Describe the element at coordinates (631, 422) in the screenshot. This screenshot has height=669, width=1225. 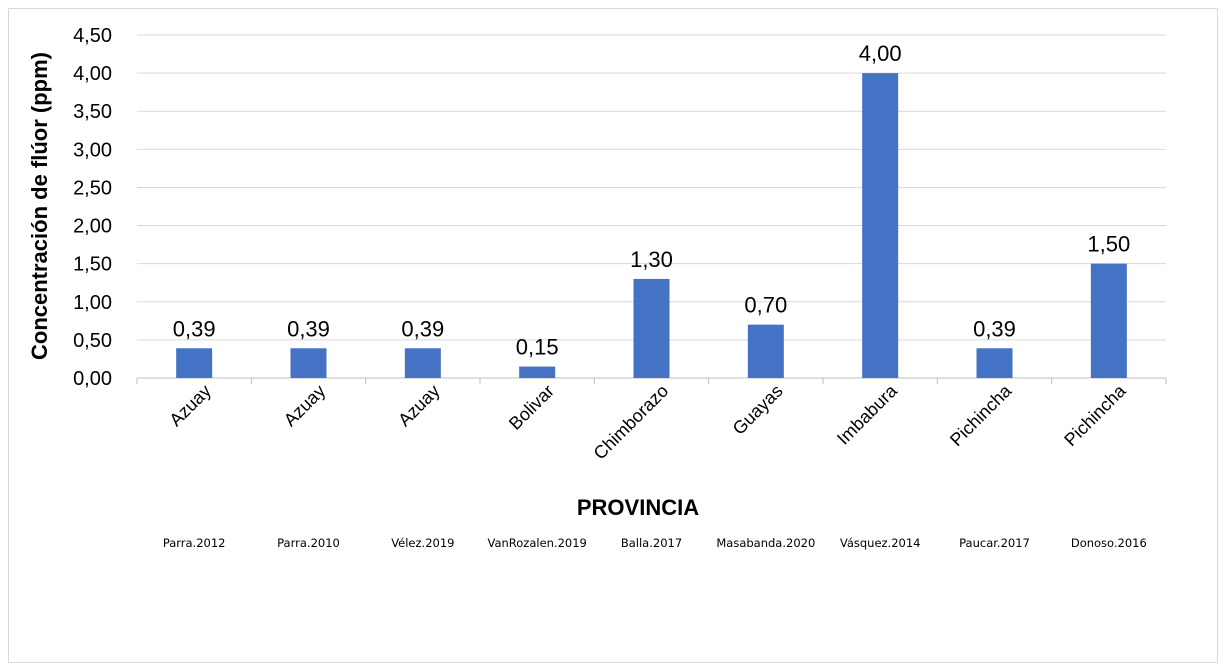
I see `x-tick-label: Chimborazo` at that location.